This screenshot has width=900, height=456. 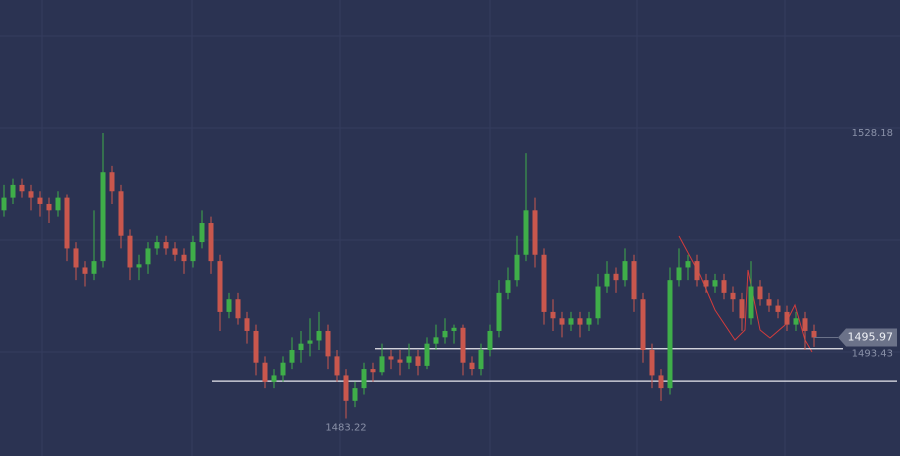 I want to click on last-price-label: 1495.97, so click(x=871, y=337).